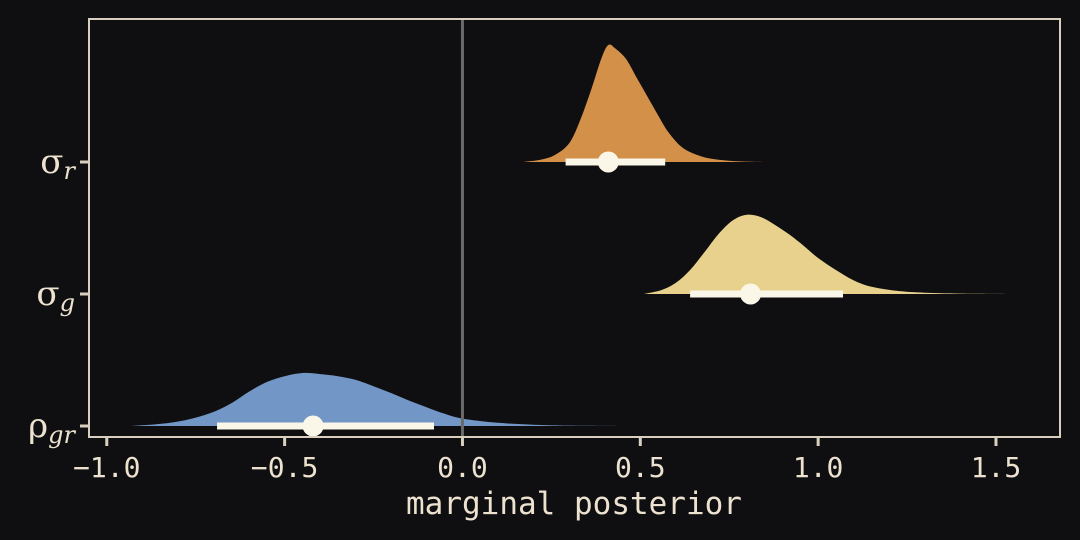 The width and height of the screenshot is (1080, 540). I want to click on x-axis: −1.0 −0.5 0.0 0.5 1.0 1.5, so click(547, 460).